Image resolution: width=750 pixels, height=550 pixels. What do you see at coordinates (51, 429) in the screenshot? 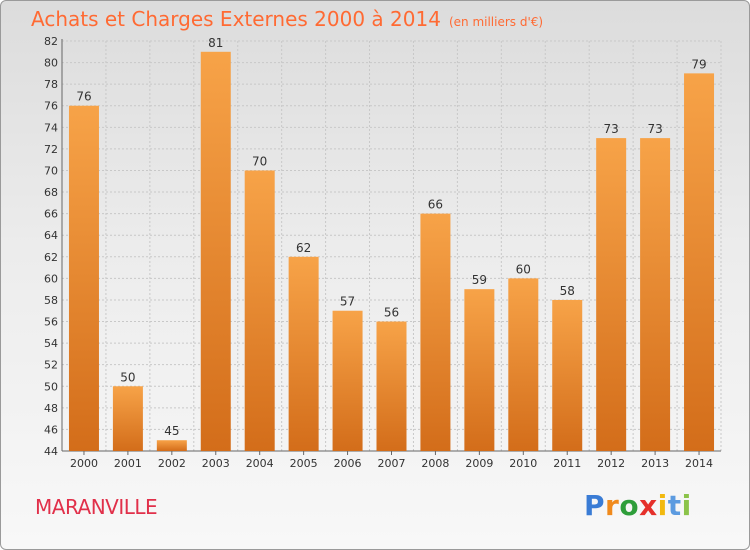
I see `y-tick-label: 46` at bounding box center [51, 429].